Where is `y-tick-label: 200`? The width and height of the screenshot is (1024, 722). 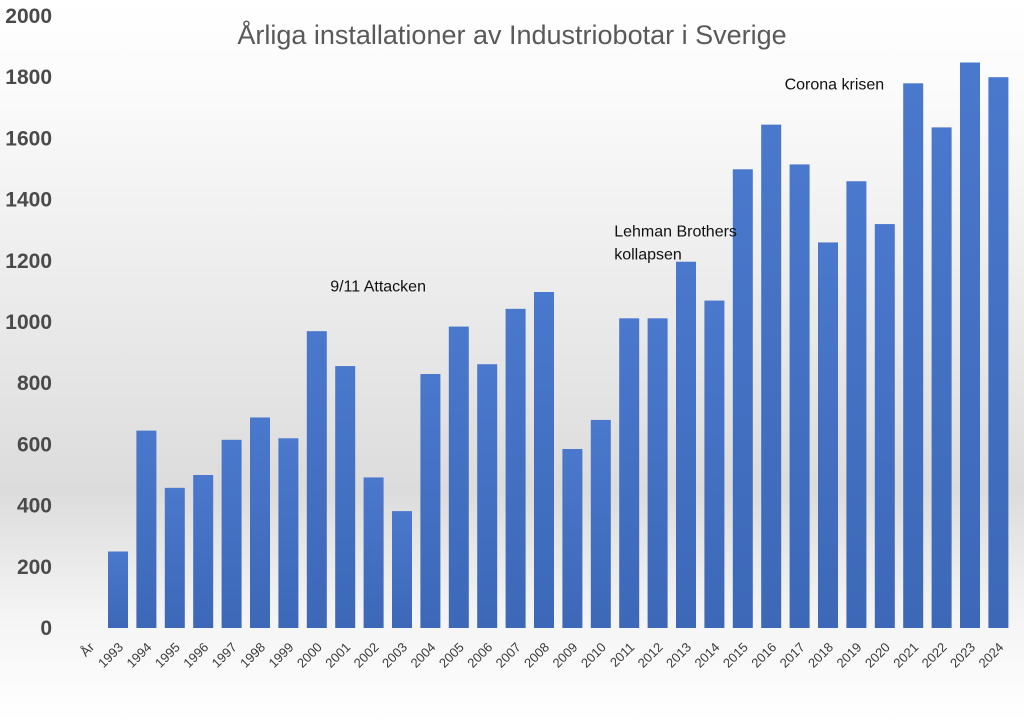
y-tick-label: 200 is located at coordinates (34, 567).